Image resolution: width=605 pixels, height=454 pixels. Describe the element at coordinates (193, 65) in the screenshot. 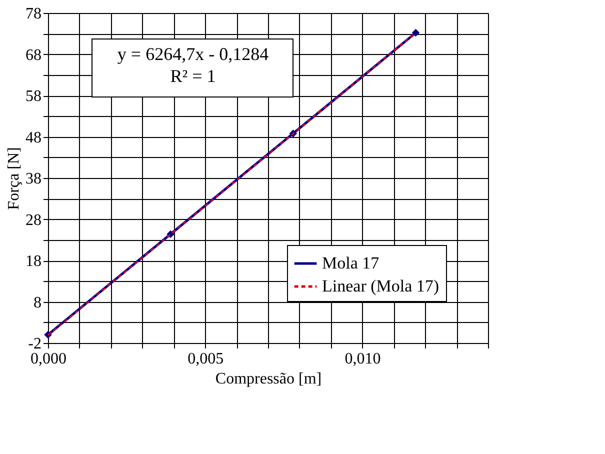

I see `annotation: y = 6264,7x - 0,1284 R² = 1` at that location.